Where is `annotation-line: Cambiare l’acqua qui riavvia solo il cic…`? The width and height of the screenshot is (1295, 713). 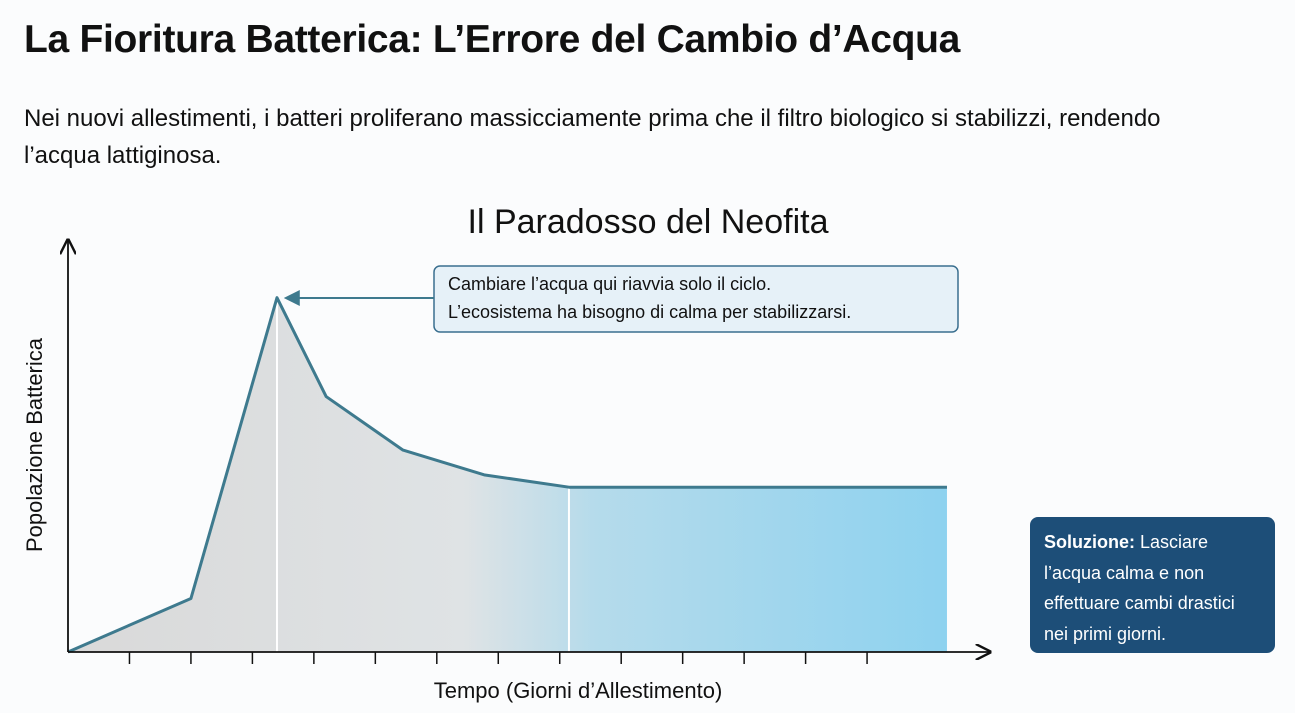 annotation-line: Cambiare l’acqua qui riavvia solo il cic… is located at coordinates (609, 284).